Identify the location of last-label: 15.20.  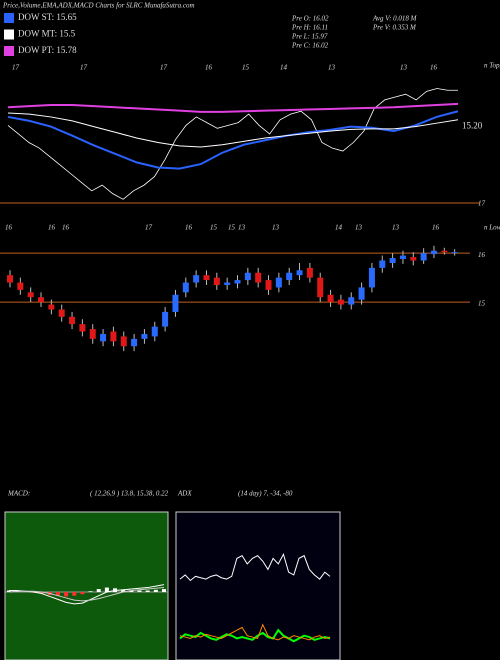
(472, 125).